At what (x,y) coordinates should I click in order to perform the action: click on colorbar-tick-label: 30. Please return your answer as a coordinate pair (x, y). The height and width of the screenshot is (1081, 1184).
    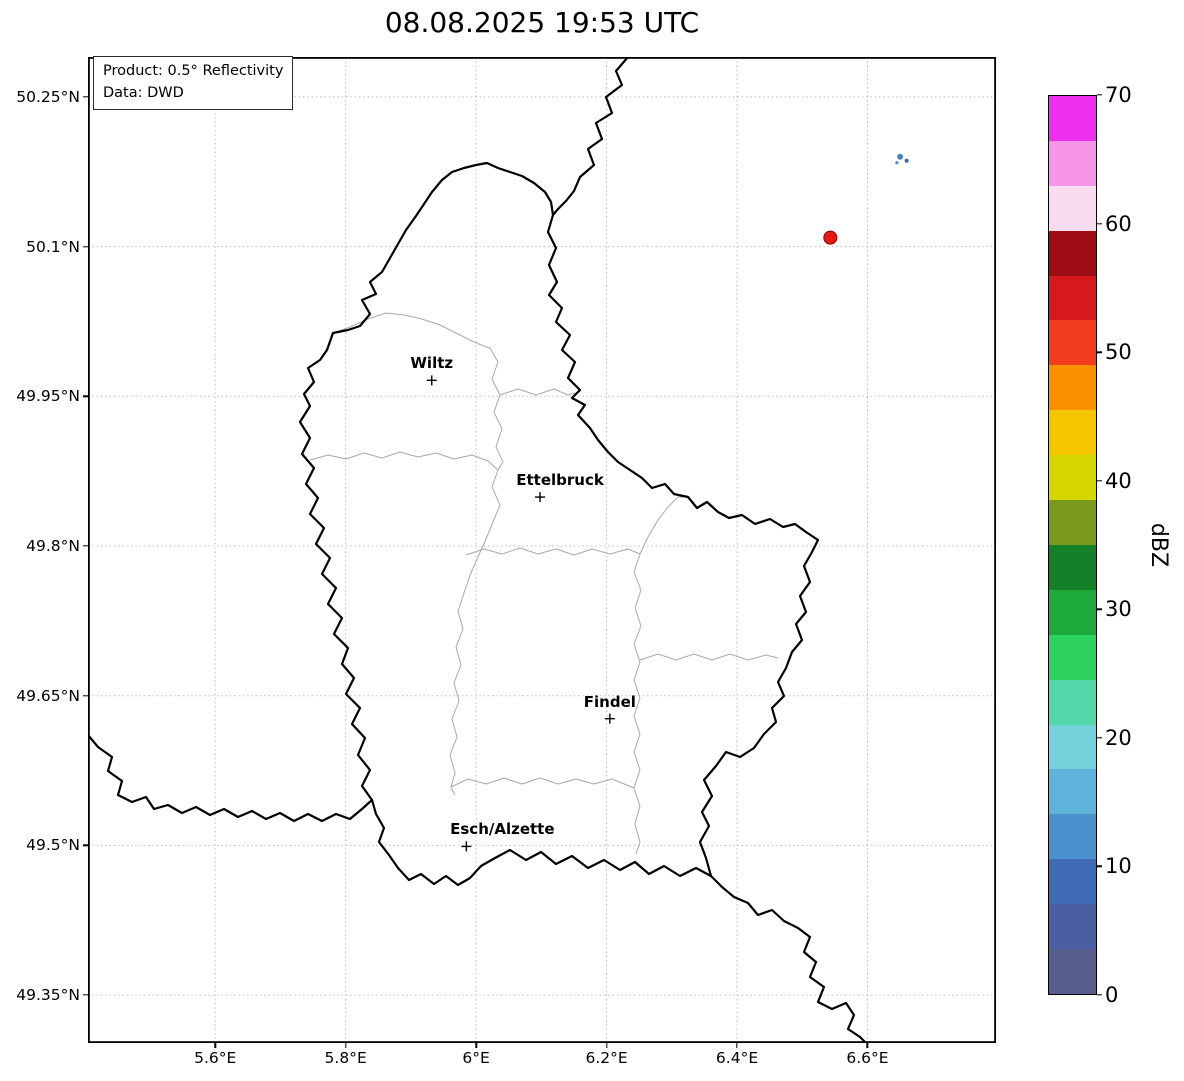
    Looking at the image, I should click on (1118, 609).